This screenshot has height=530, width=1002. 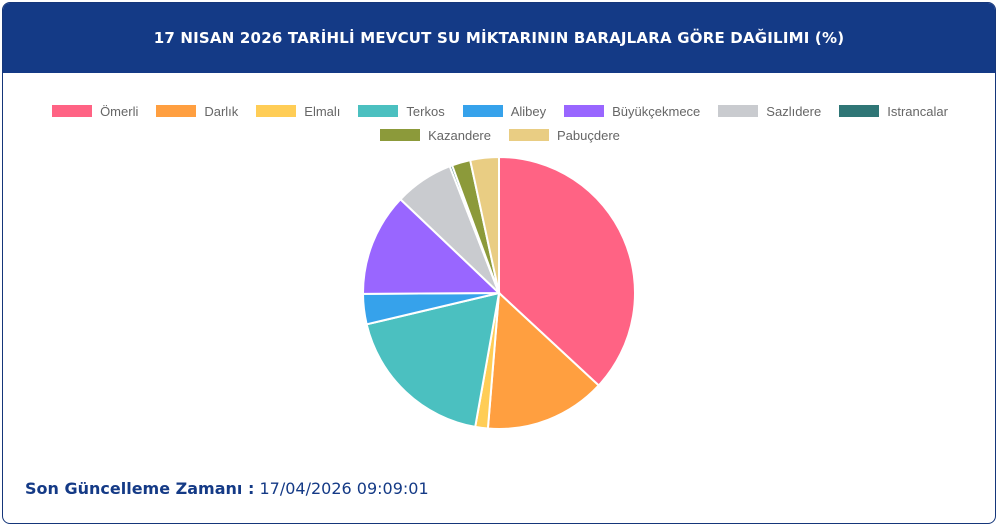 I want to click on legend-item: Alibey, so click(x=504, y=111).